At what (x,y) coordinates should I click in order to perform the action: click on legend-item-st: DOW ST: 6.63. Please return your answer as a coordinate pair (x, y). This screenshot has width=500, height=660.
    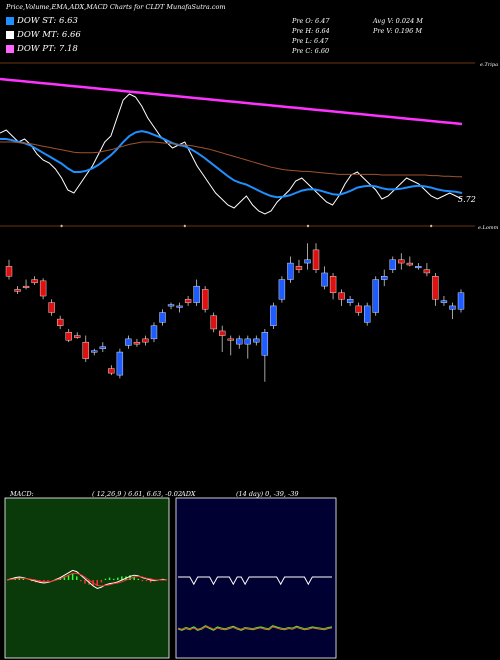
    Looking at the image, I should click on (42, 21).